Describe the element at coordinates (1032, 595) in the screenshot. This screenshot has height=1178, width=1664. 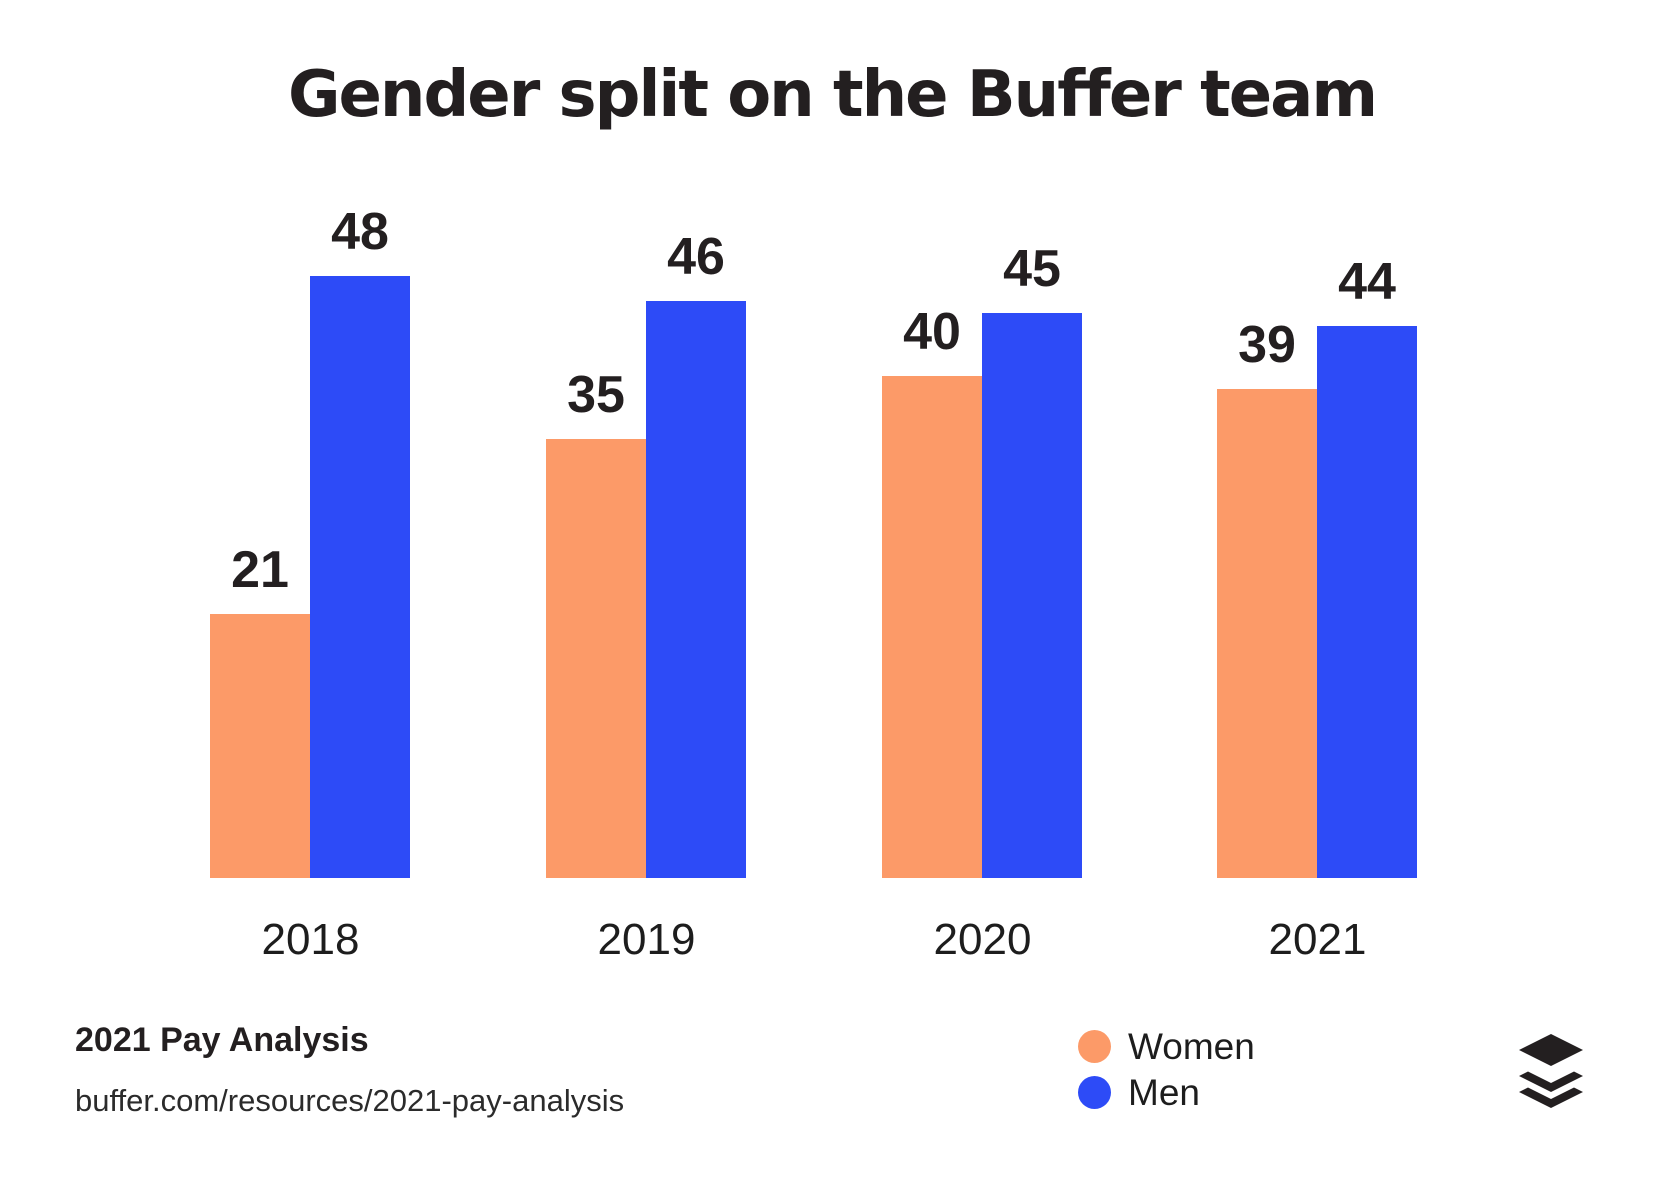
I see `bar-men-2020` at that location.